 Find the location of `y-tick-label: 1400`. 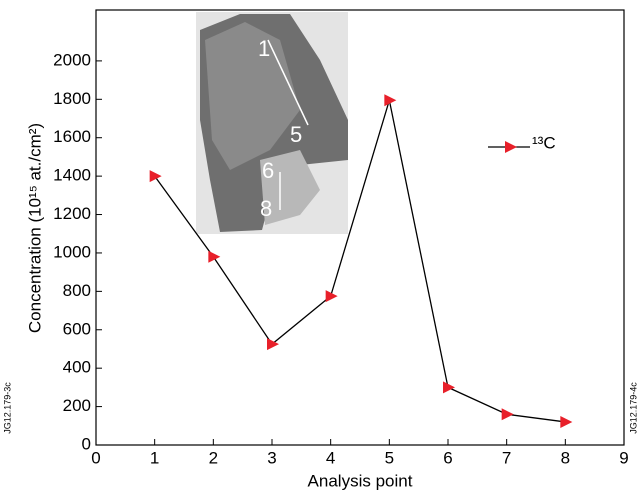

y-tick-label: 1400 is located at coordinates (72, 175).